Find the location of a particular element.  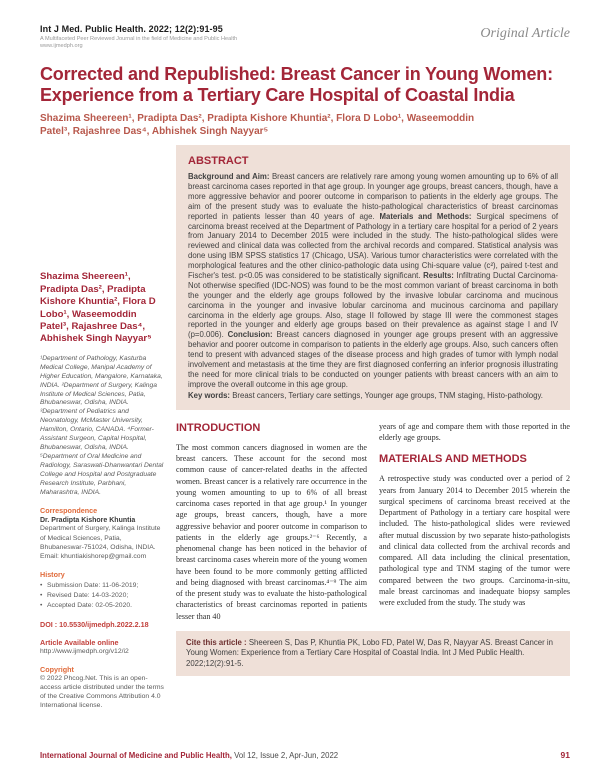

abstract-label-conclusion: Conclusion: is located at coordinates (252, 335).